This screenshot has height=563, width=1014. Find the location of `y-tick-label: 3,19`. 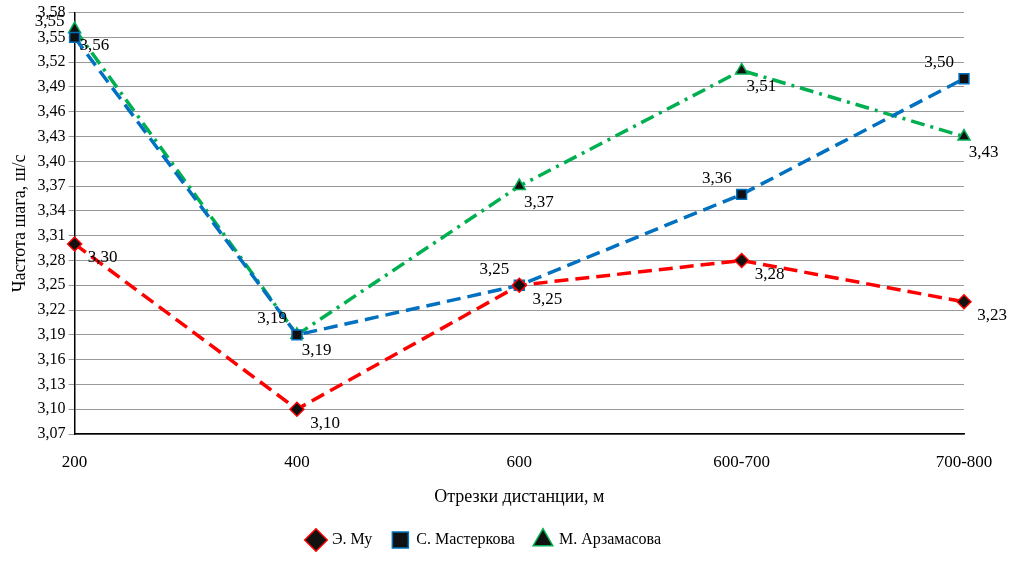

y-tick-label: 3,19 is located at coordinates (51, 334).